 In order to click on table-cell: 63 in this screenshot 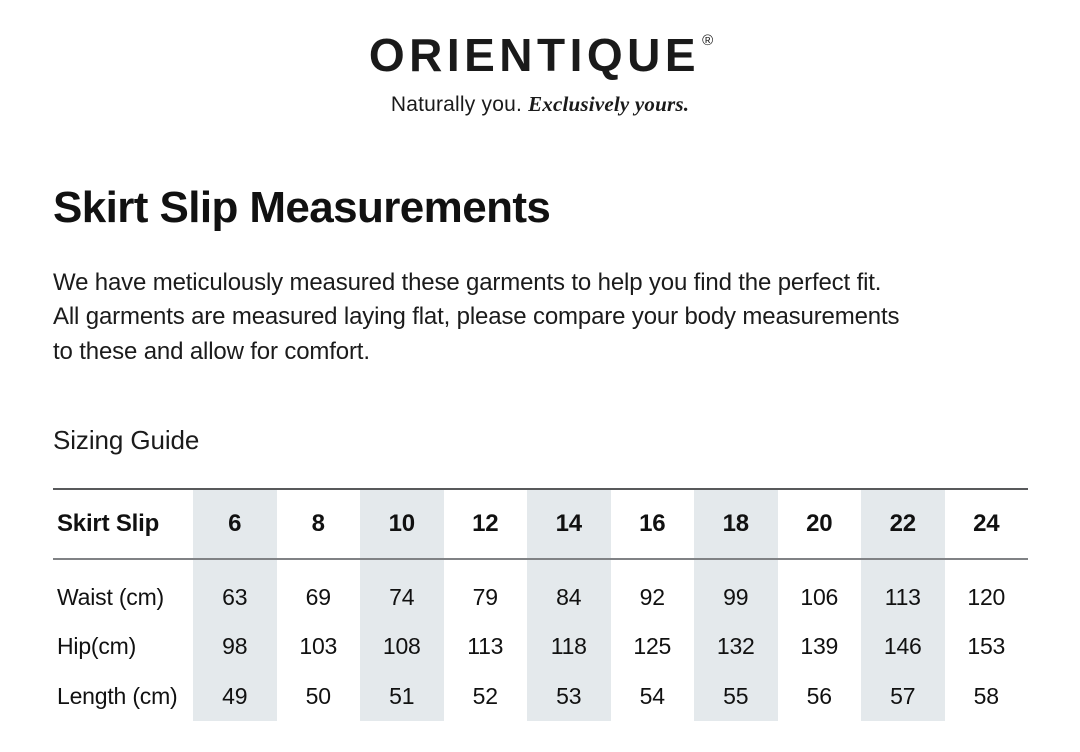, I will do `click(235, 597)`.